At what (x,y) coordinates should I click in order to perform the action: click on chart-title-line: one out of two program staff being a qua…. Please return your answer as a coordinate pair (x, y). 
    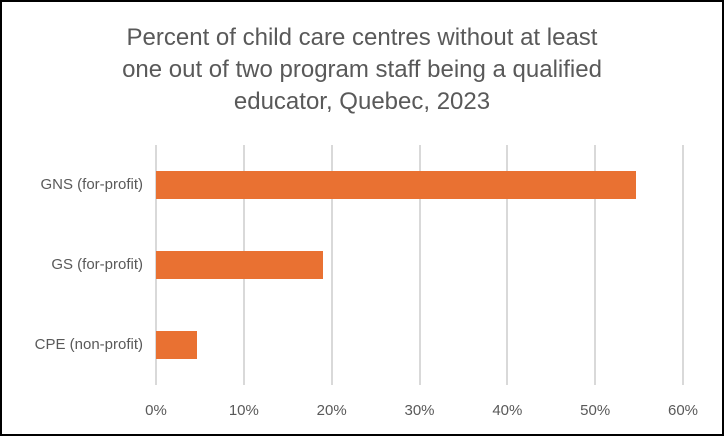
    Looking at the image, I should click on (362, 69).